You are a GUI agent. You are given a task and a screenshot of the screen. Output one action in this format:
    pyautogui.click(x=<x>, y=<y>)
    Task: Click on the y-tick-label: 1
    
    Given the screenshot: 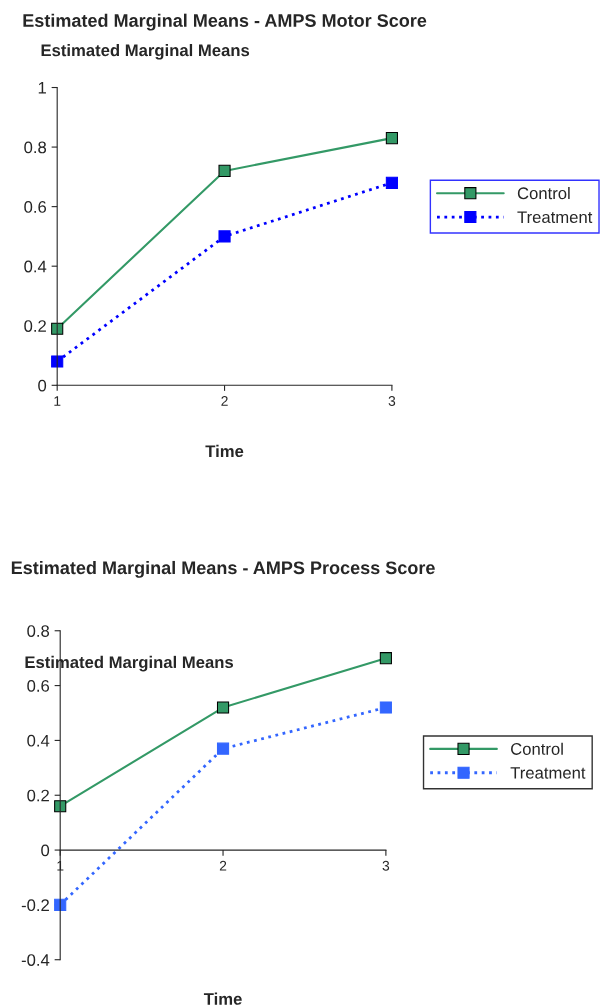 What is the action you would take?
    pyautogui.click(x=42, y=88)
    